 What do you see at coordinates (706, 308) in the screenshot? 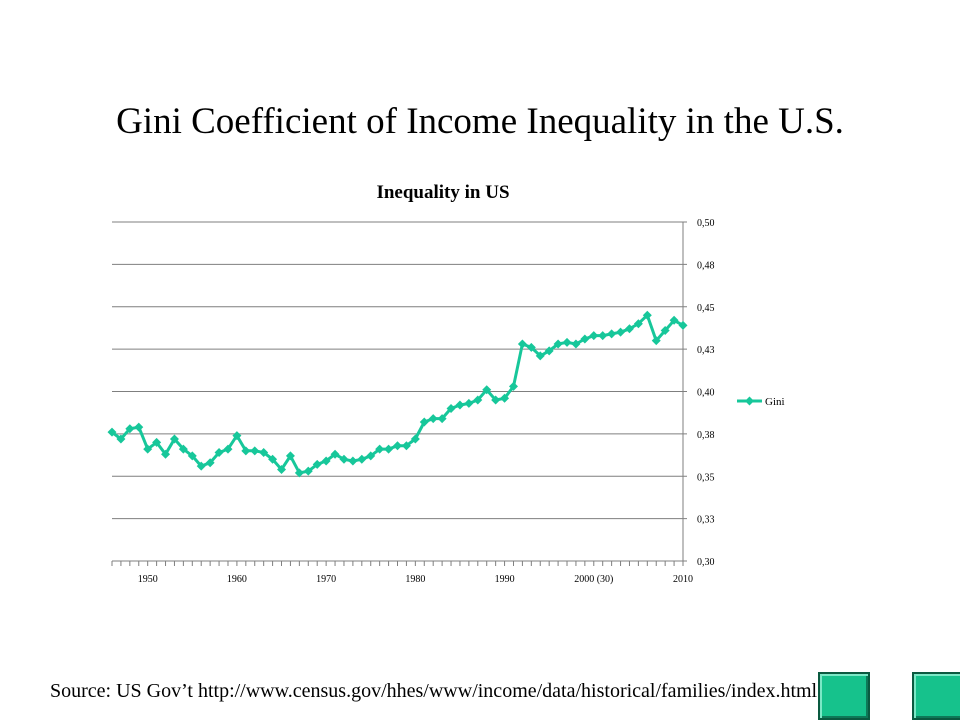
I see `y-tick-label: 0,45` at bounding box center [706, 308].